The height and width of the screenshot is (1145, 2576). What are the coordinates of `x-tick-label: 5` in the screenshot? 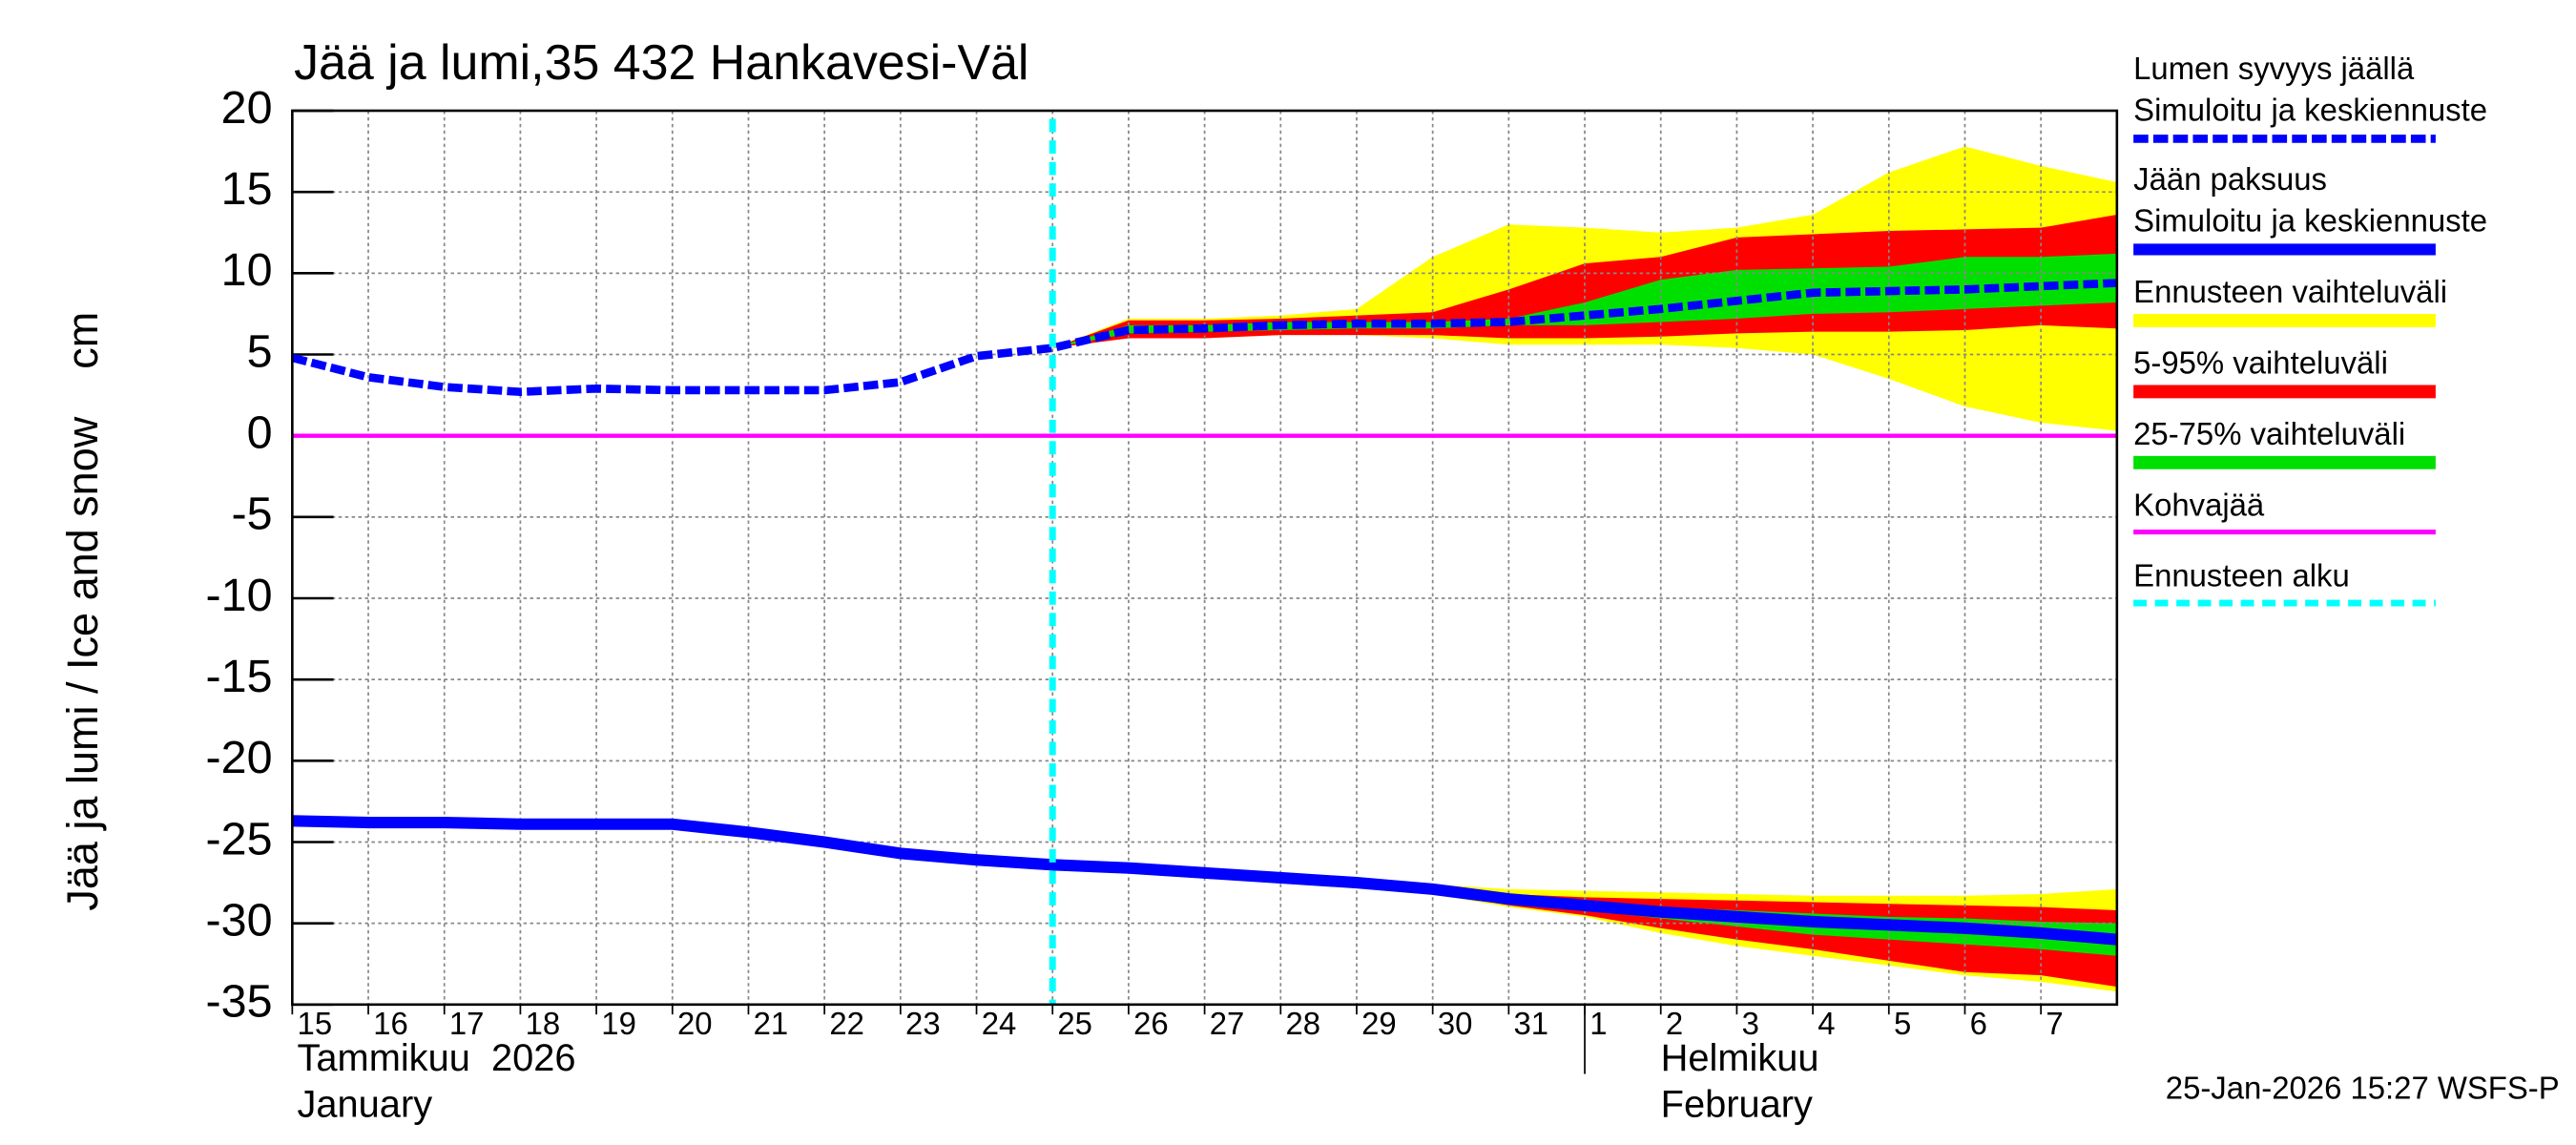 It's located at (1902, 1023).